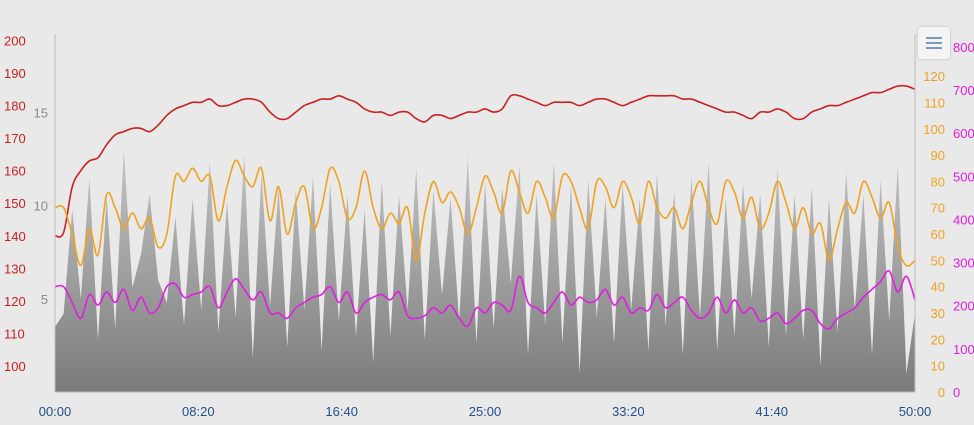 The height and width of the screenshot is (425, 974). What do you see at coordinates (963, 90) in the screenshot?
I see `y-tick-label-right-magenta: 700` at bounding box center [963, 90].